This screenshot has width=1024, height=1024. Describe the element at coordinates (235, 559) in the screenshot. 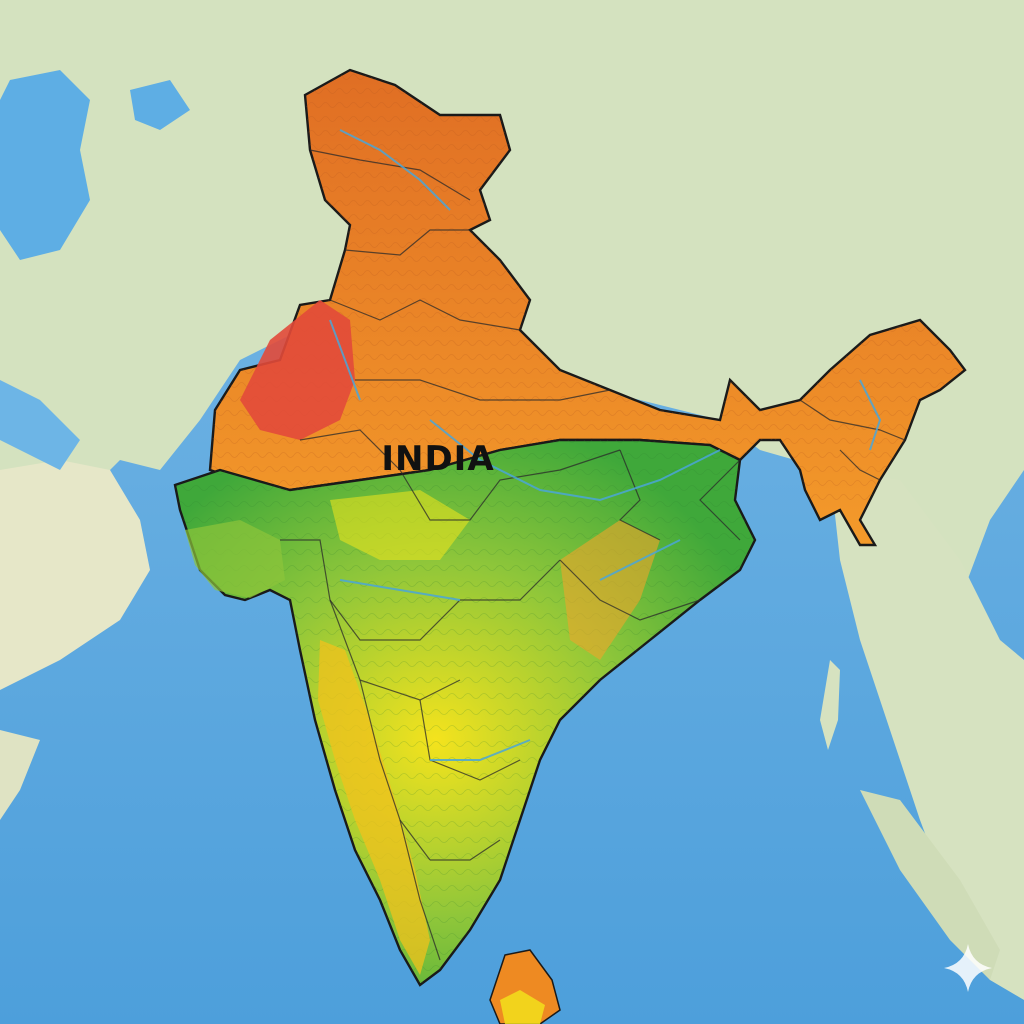

I see `gujarat-peninsula` at that location.